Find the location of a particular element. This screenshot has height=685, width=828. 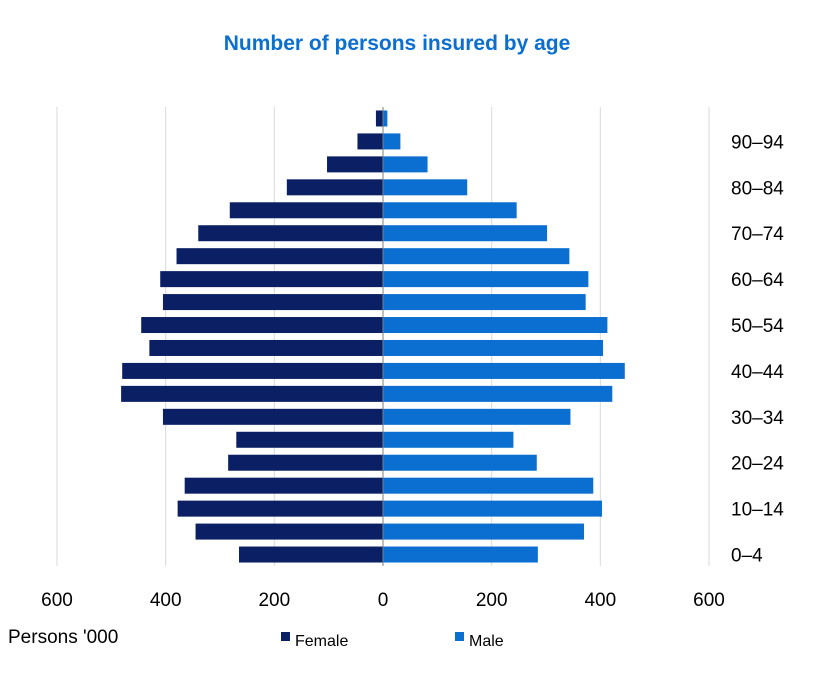

age-label: 60–64 is located at coordinates (757, 280).